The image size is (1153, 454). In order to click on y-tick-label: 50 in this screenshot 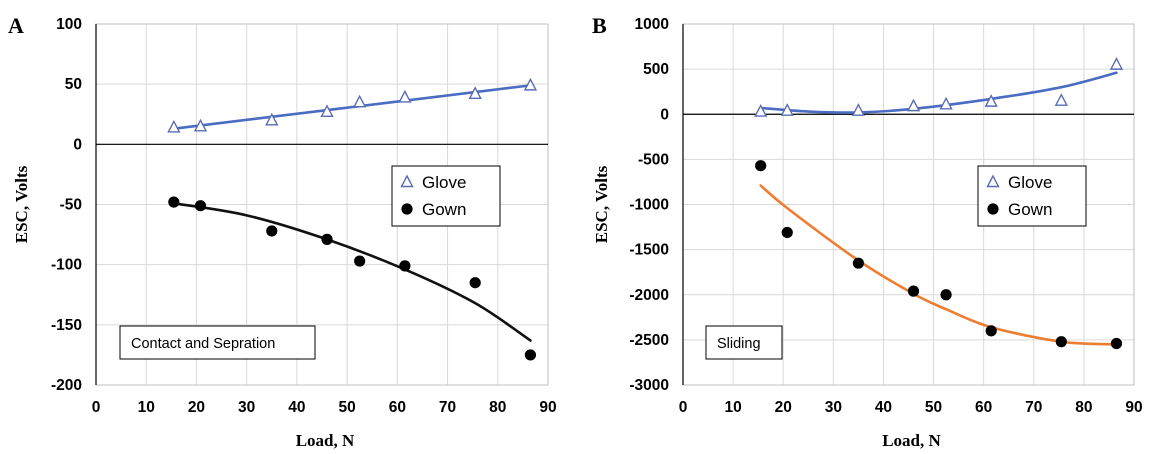, I will do `click(73, 84)`.